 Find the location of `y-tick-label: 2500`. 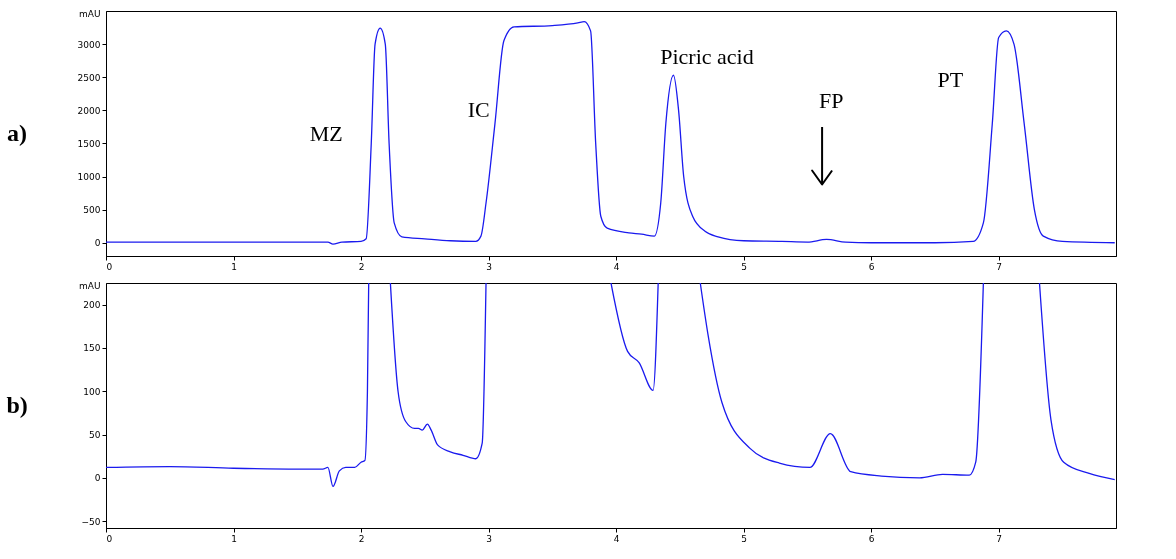

y-tick-label: 2500 is located at coordinates (89, 77).